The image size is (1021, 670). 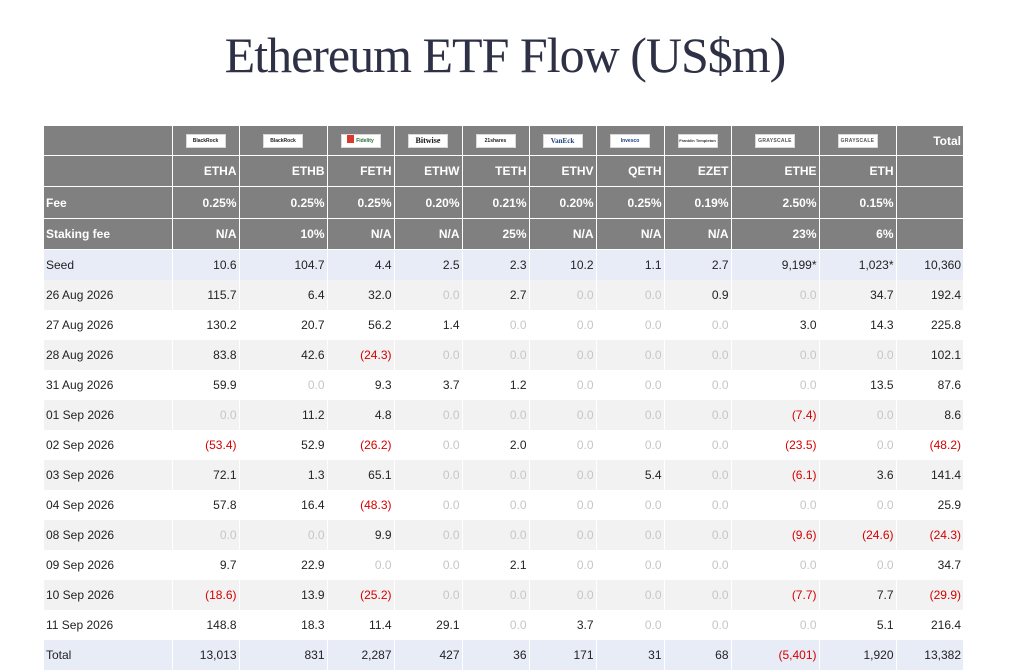 I want to click on flow-cell: 171, so click(x=563, y=655).